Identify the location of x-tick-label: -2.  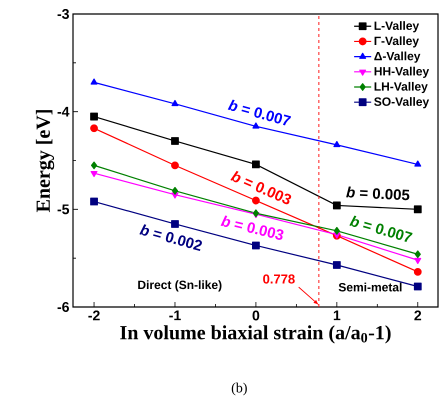
(94, 315).